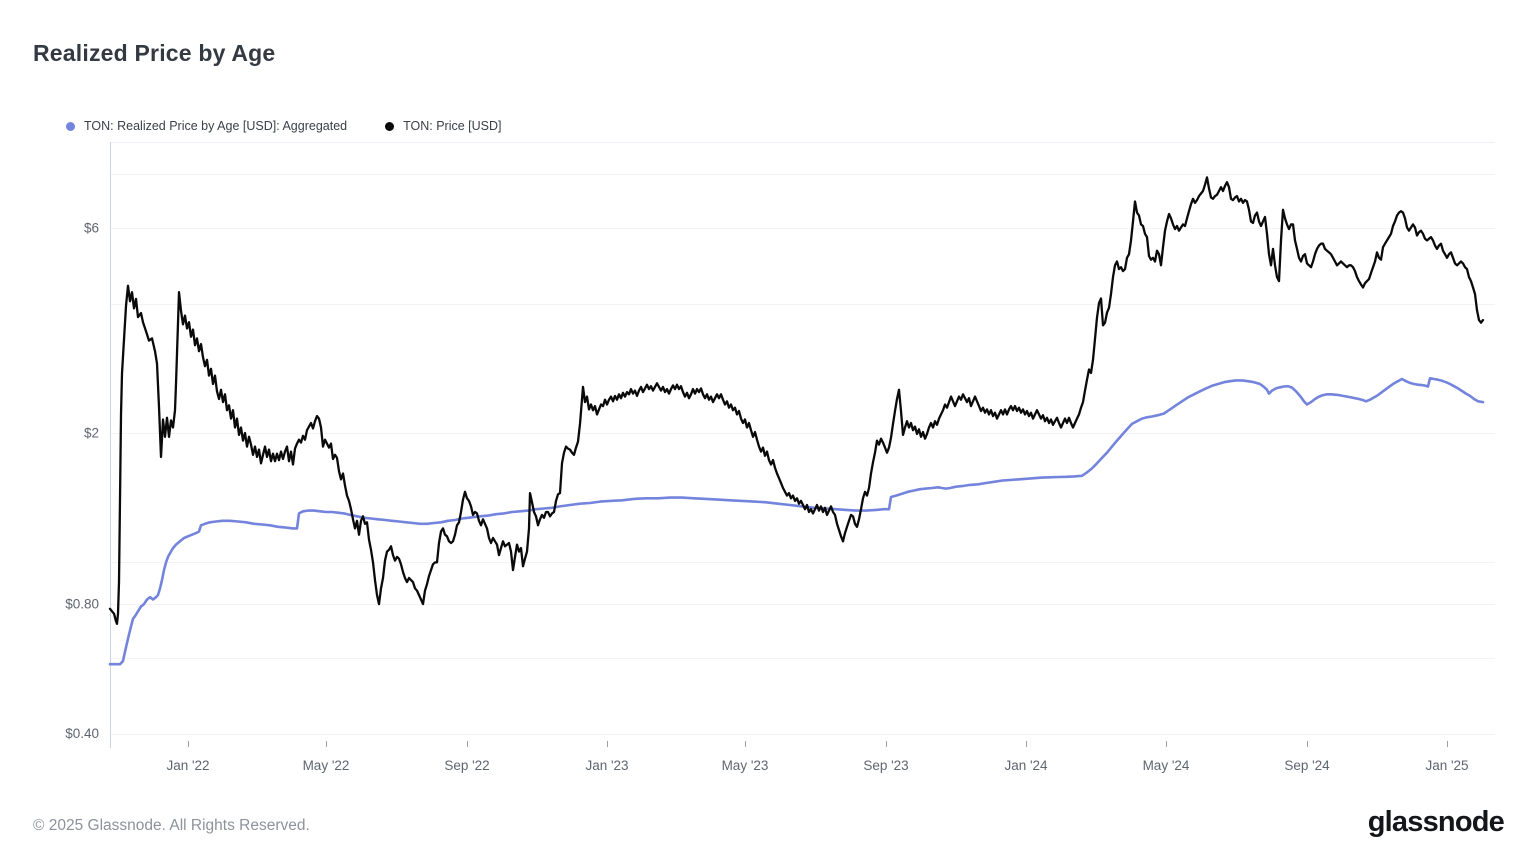 The image size is (1536, 864). I want to click on glassnode-logo: glassnode, so click(1436, 822).